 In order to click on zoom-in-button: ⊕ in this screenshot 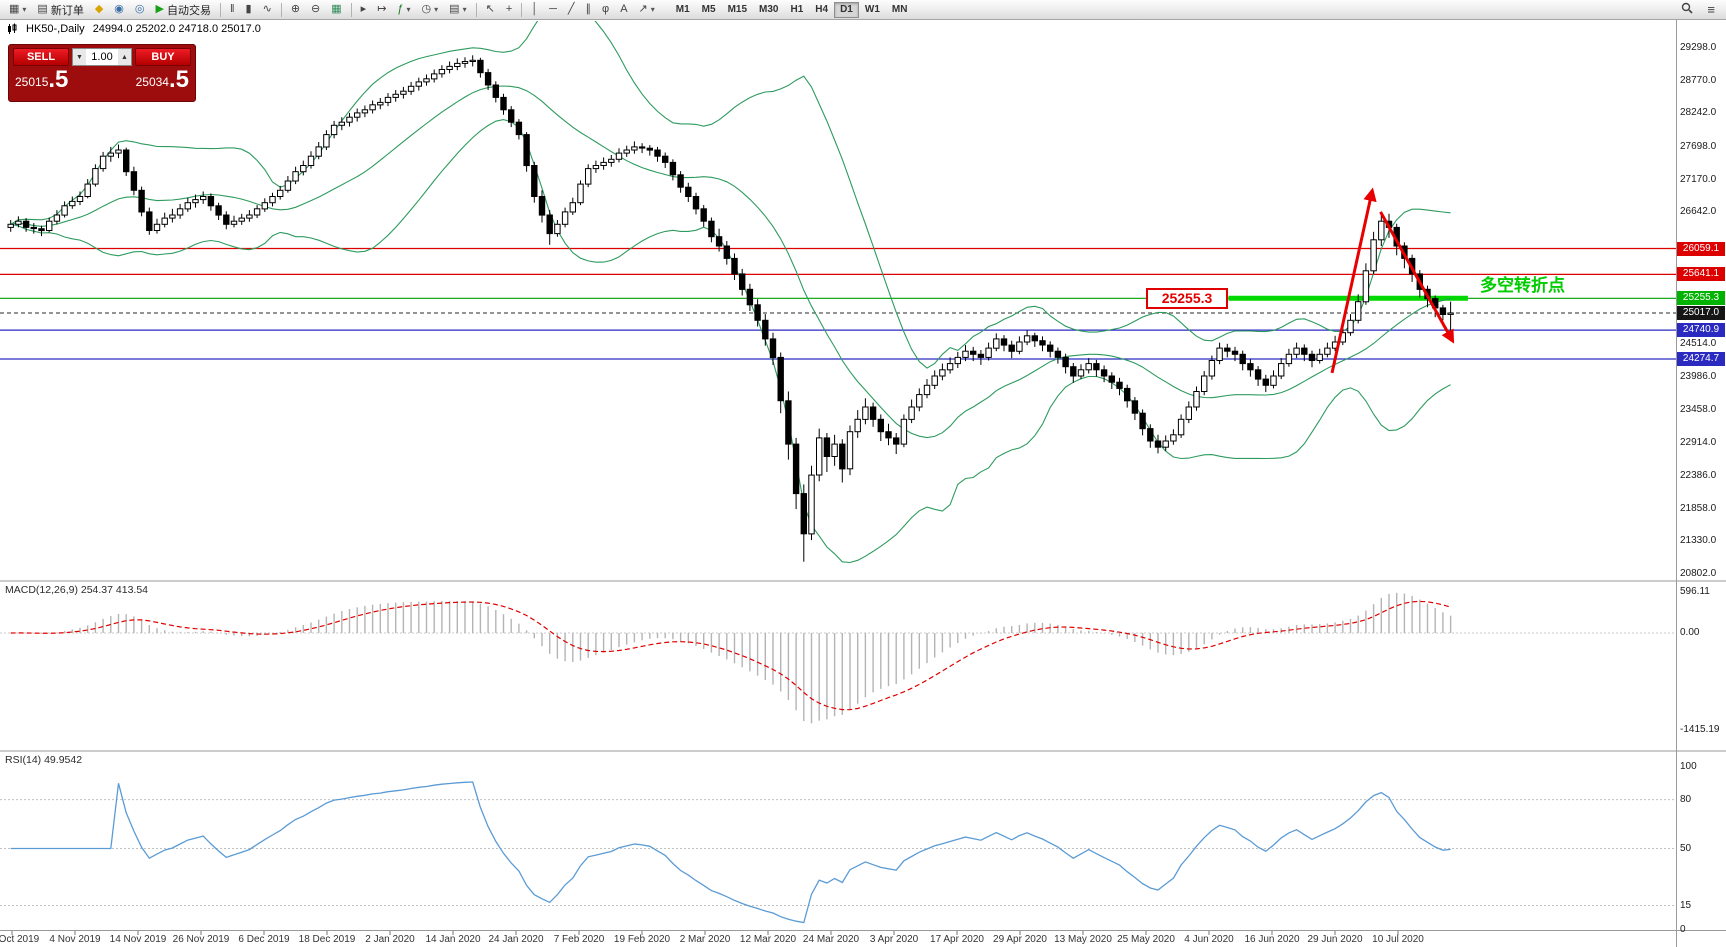, I will do `click(295, 9)`.